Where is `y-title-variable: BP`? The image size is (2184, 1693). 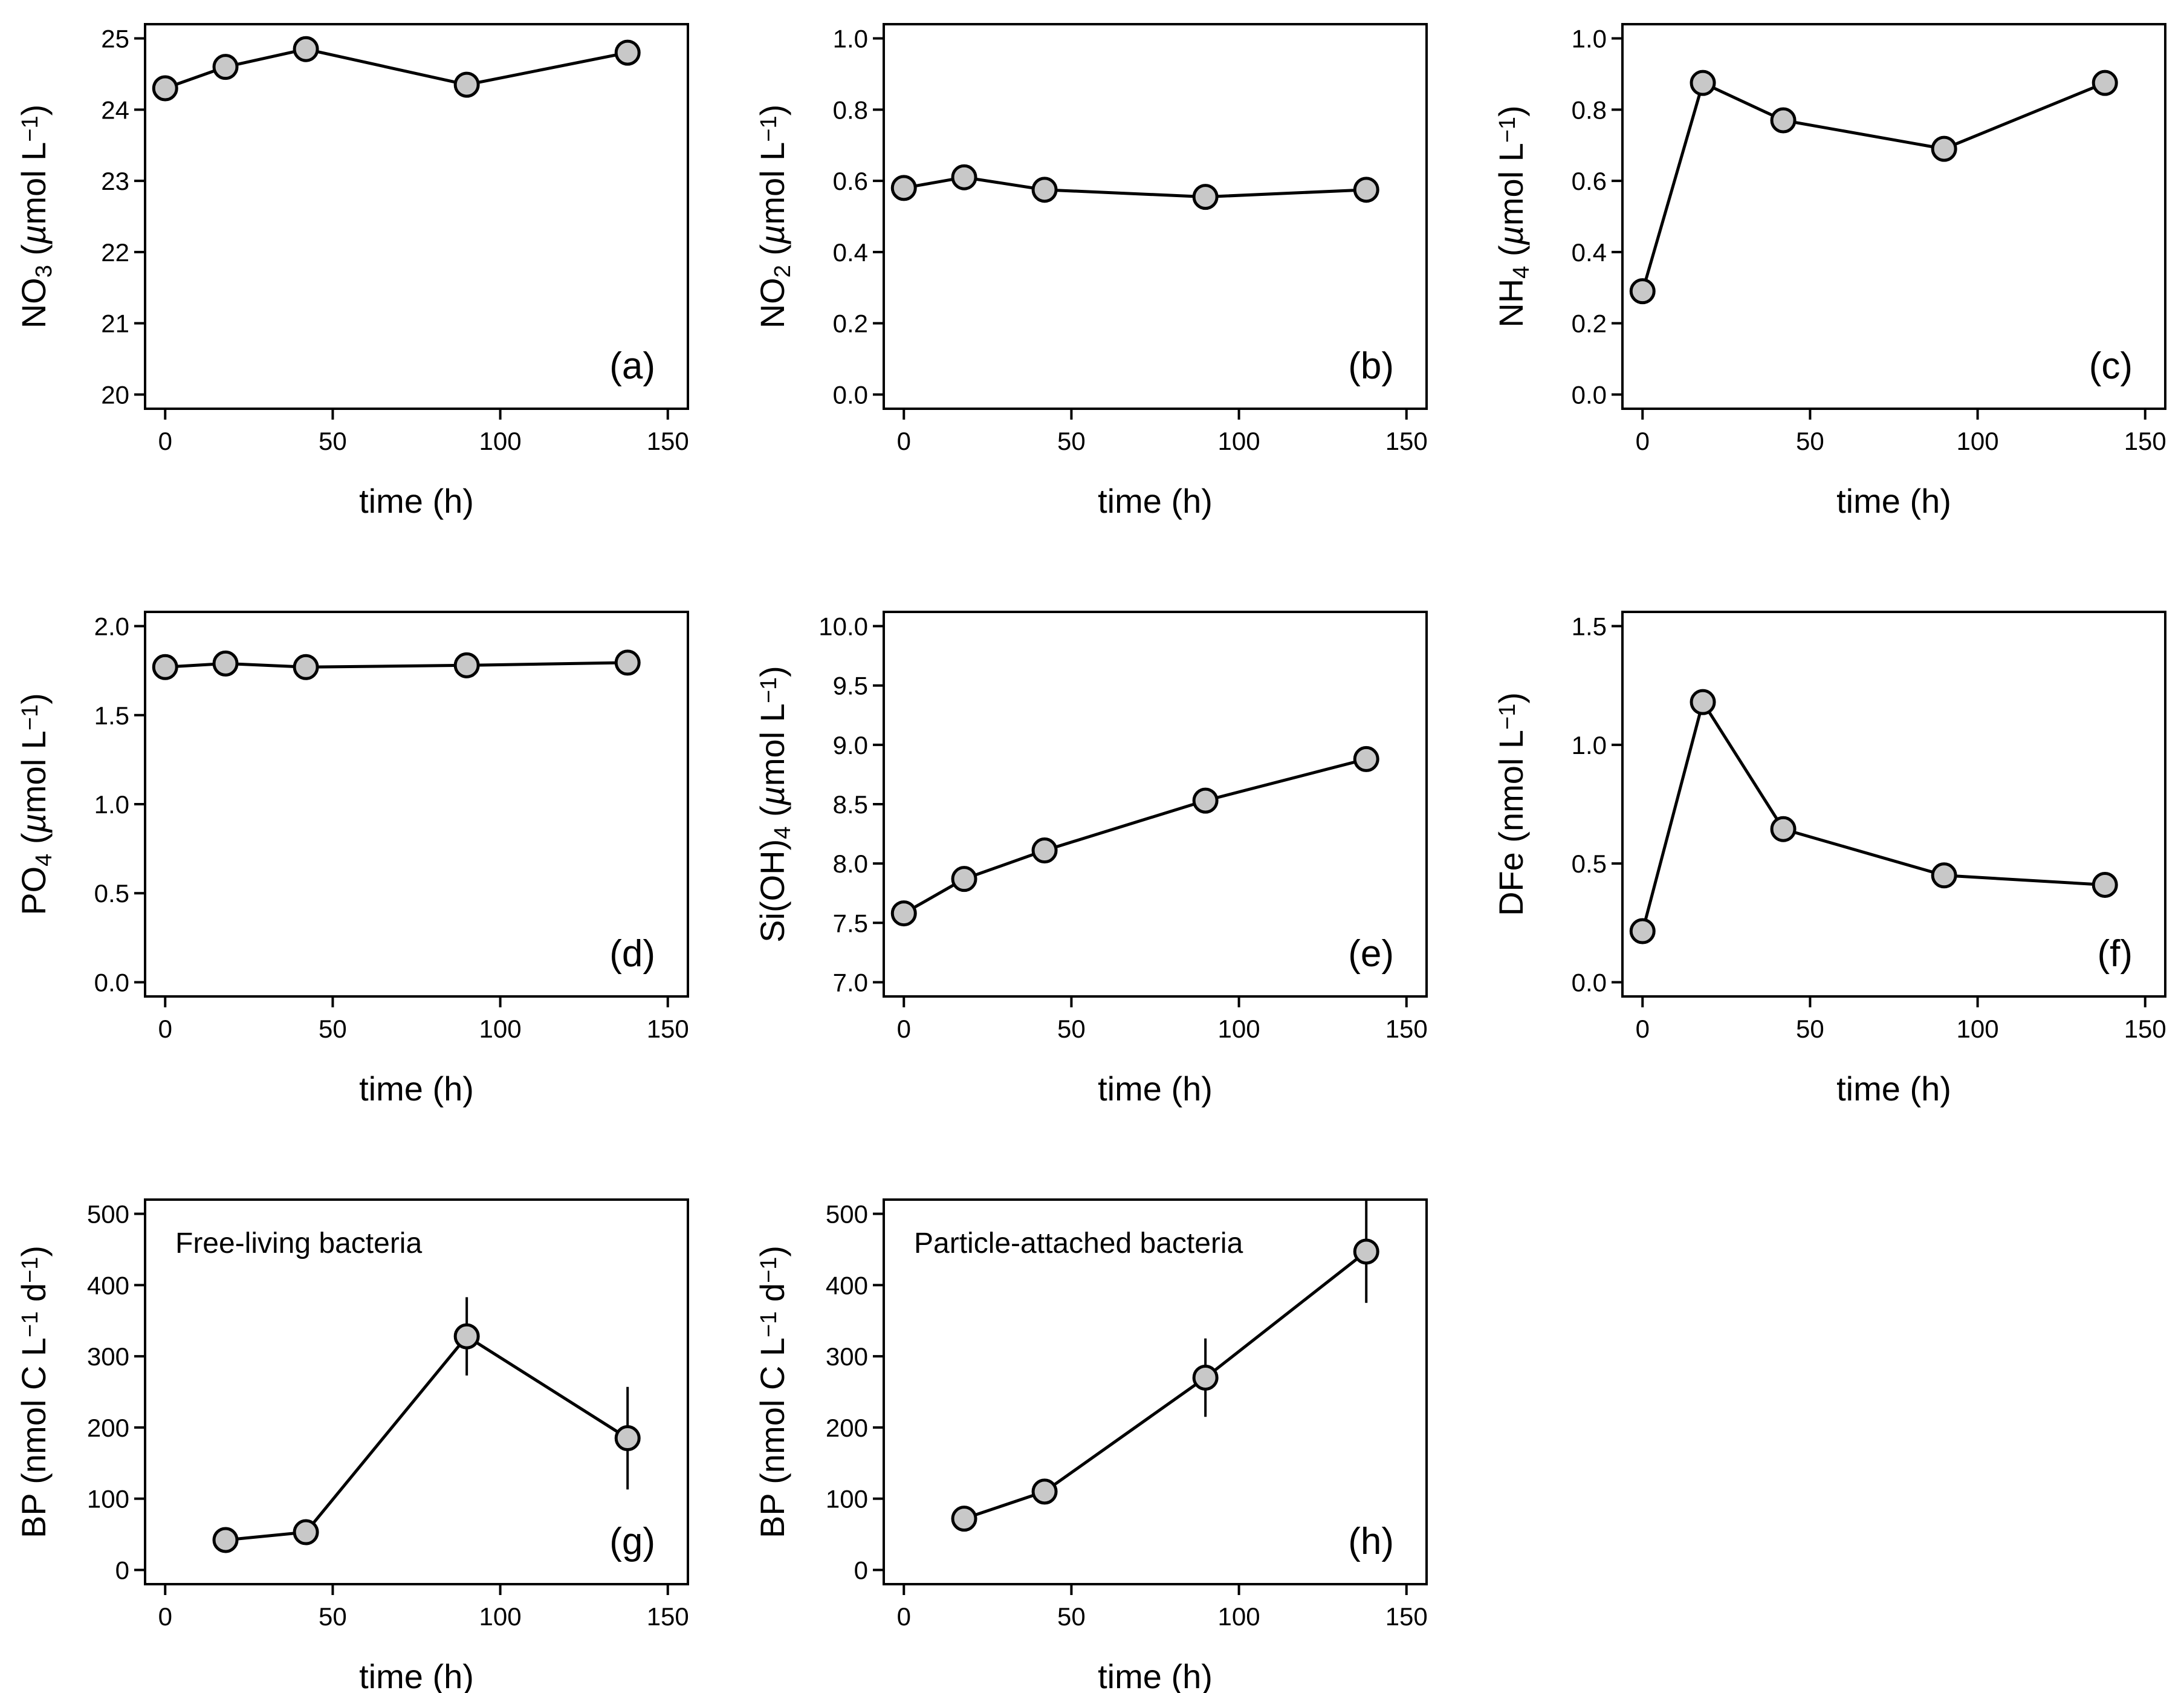 y-title-variable: BP is located at coordinates (34, 1515).